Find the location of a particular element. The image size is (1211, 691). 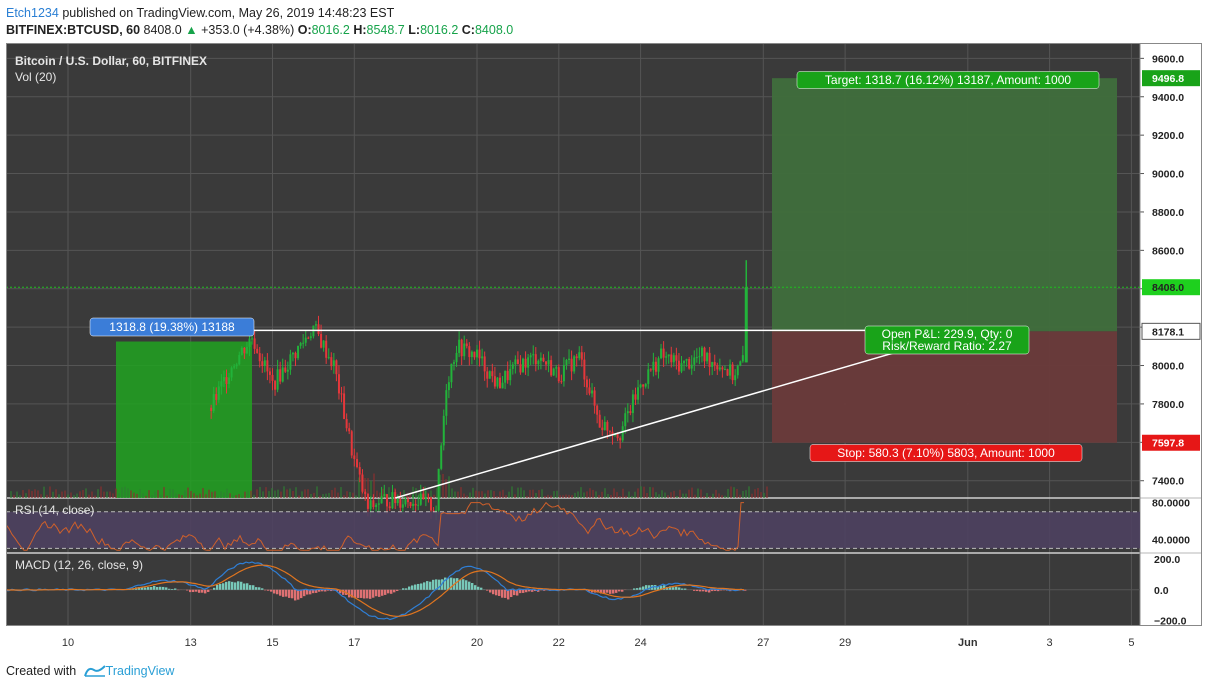

author-link: Etch1234 is located at coordinates (32, 13).